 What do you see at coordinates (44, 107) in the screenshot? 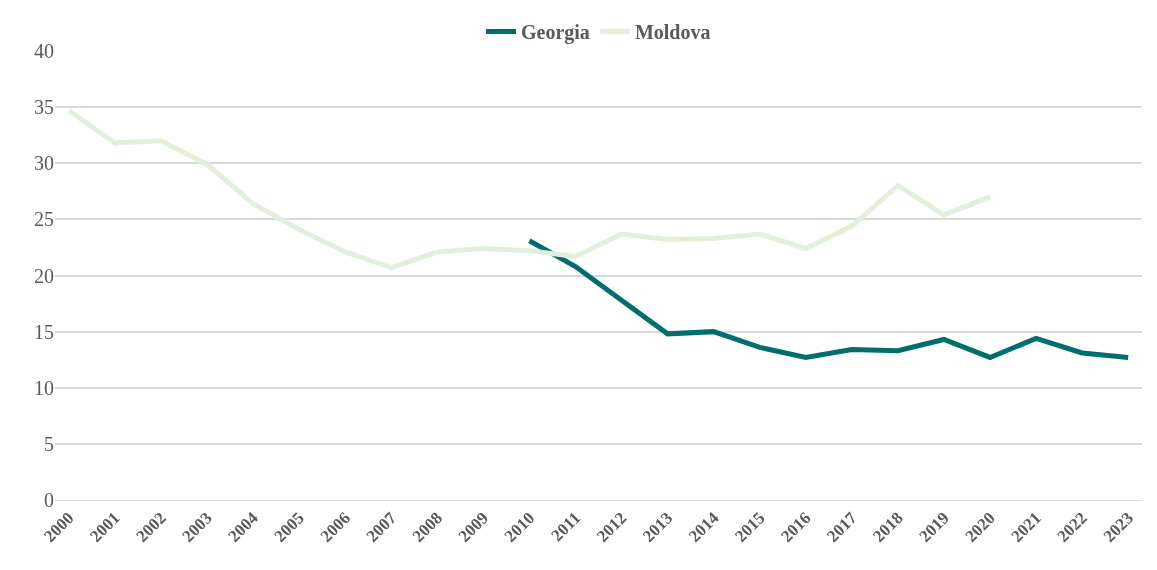
I see `y-tick-label: 35` at bounding box center [44, 107].